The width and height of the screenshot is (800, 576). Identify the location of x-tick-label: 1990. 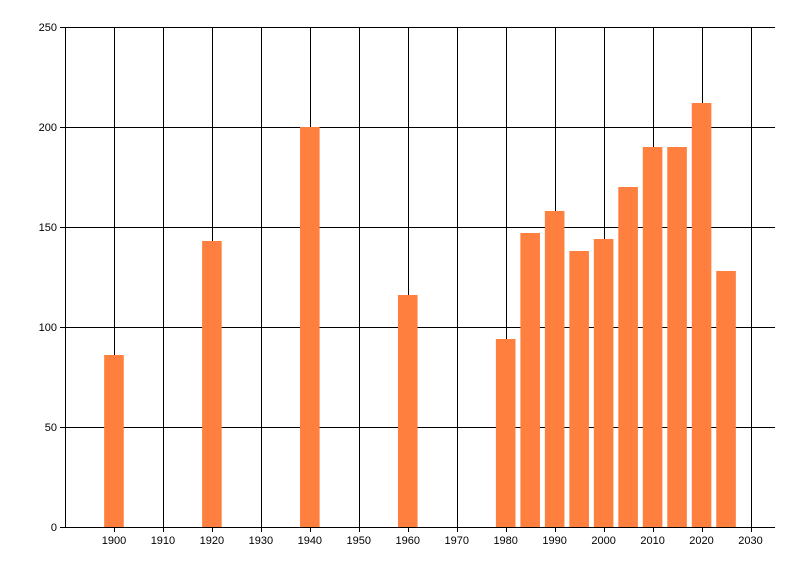
(554, 541).